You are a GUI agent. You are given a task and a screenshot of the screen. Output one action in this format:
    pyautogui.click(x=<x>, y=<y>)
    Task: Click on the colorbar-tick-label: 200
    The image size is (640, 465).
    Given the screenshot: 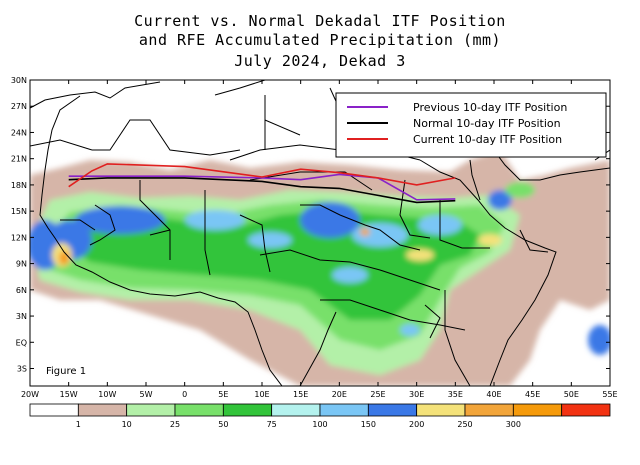 What is the action you would take?
    pyautogui.click(x=416, y=424)
    